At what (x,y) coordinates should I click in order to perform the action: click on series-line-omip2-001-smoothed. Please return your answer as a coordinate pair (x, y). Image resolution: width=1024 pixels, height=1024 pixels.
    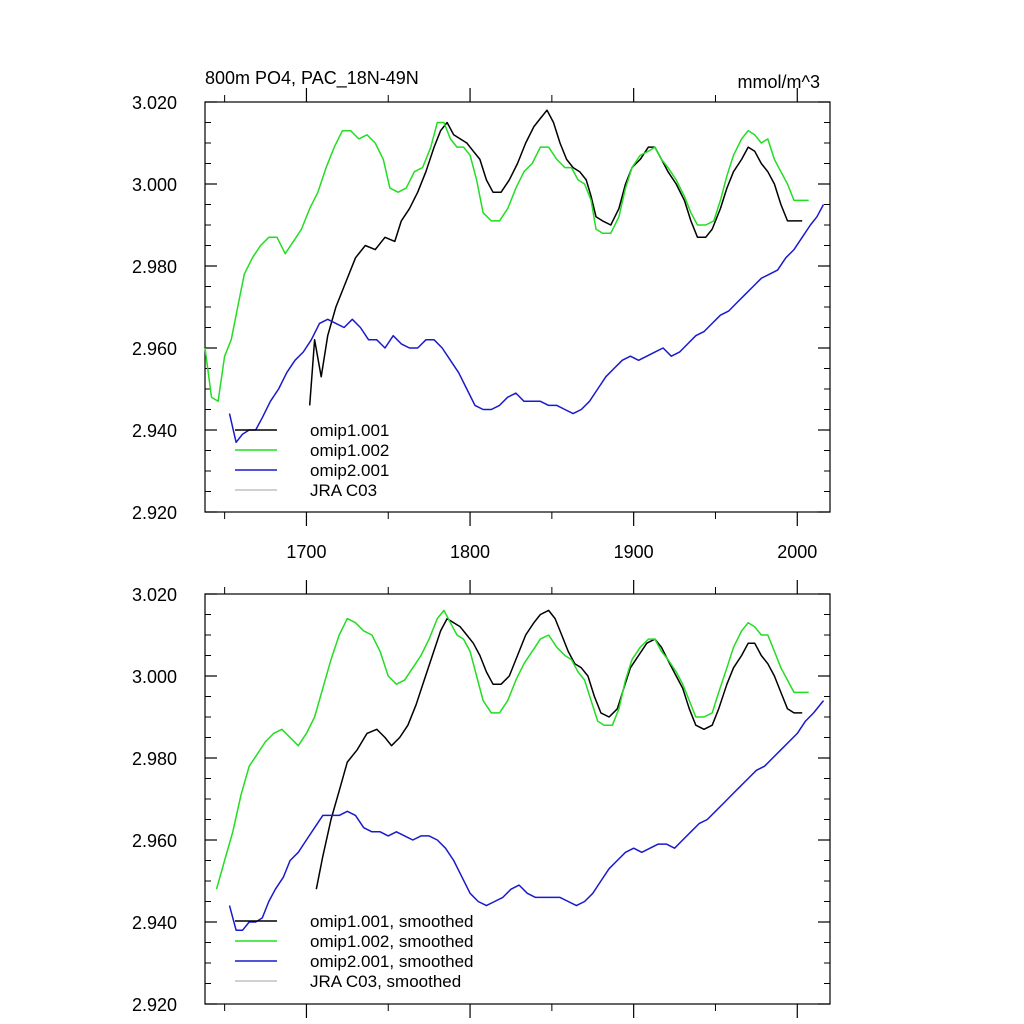
    Looking at the image, I should click on (526, 815).